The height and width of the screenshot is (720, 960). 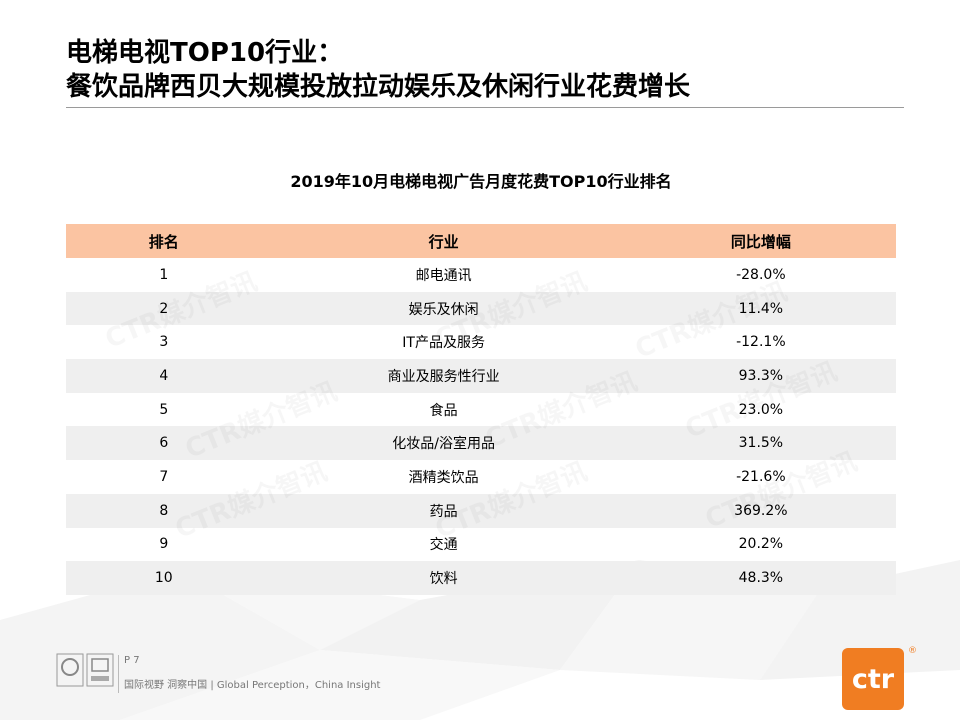 I want to click on industry-cell: 邮电通讯, so click(x=443, y=275).